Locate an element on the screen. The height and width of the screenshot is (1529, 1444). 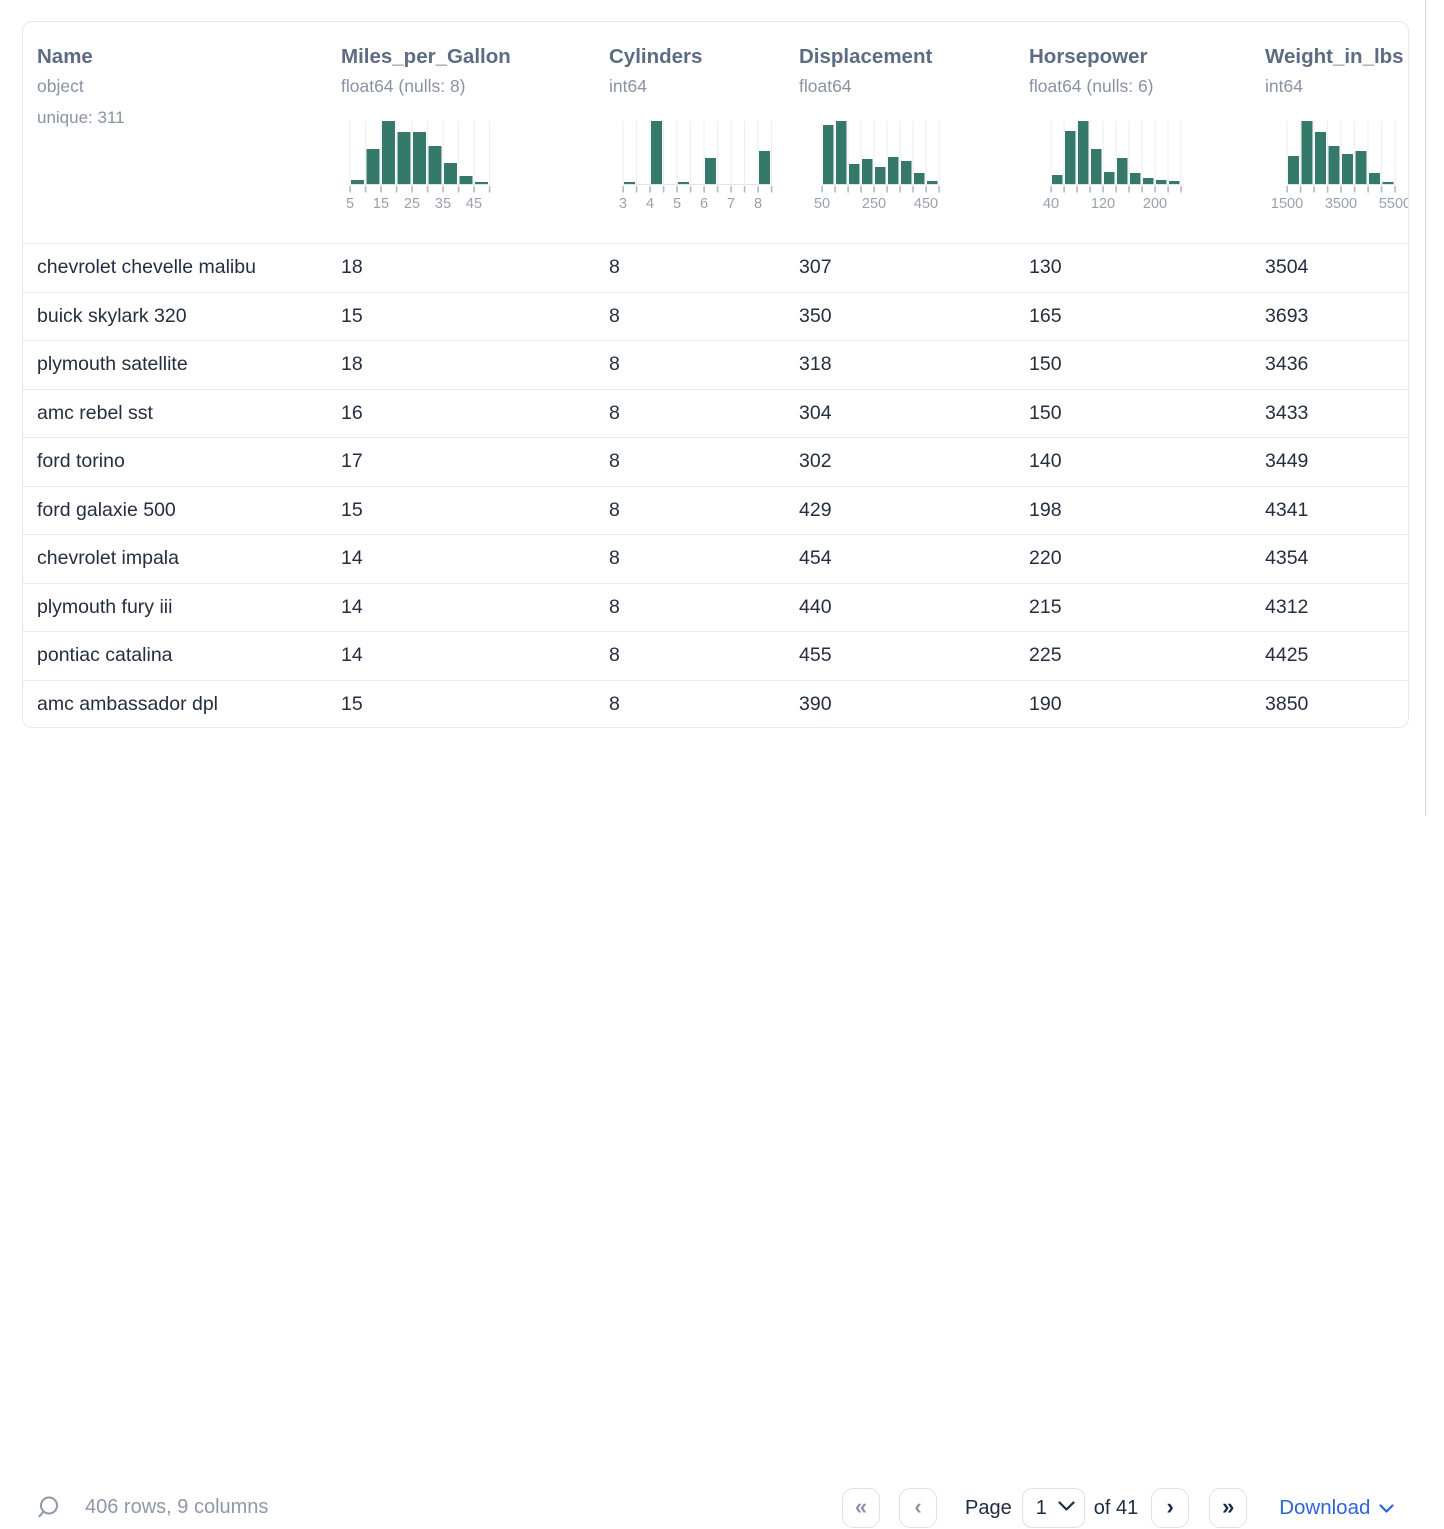
cell-Name: pontiac catalina is located at coordinates (105, 655).